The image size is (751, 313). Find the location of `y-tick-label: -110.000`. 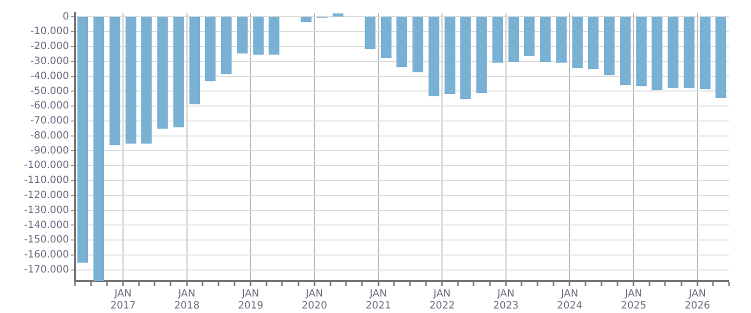

y-tick-label: -110.000 is located at coordinates (46, 180).